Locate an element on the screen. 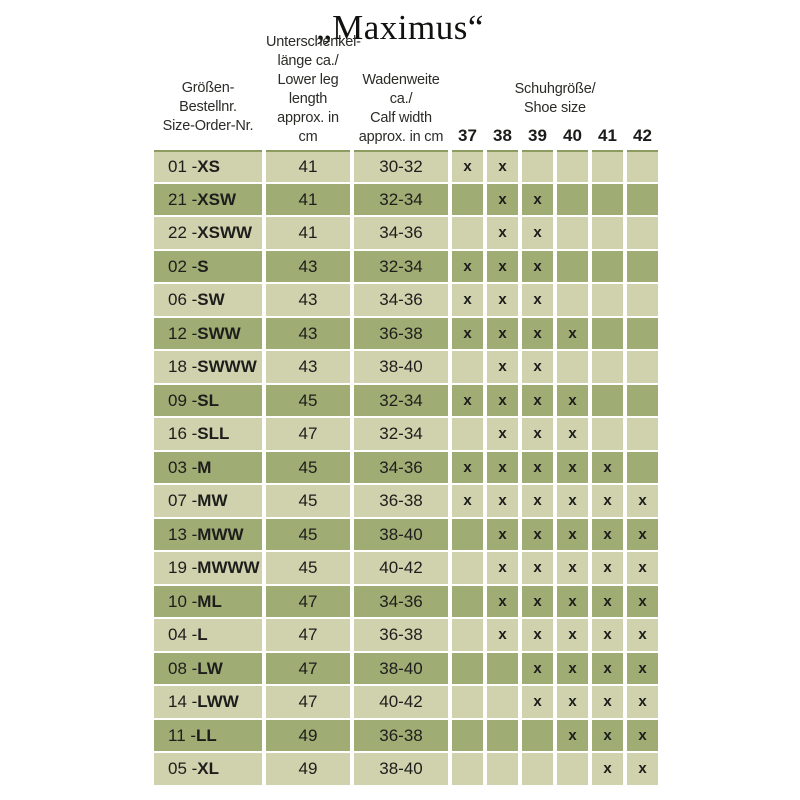 The image size is (800, 800). row-label-cell: 18 - SWWW is located at coordinates (208, 367).